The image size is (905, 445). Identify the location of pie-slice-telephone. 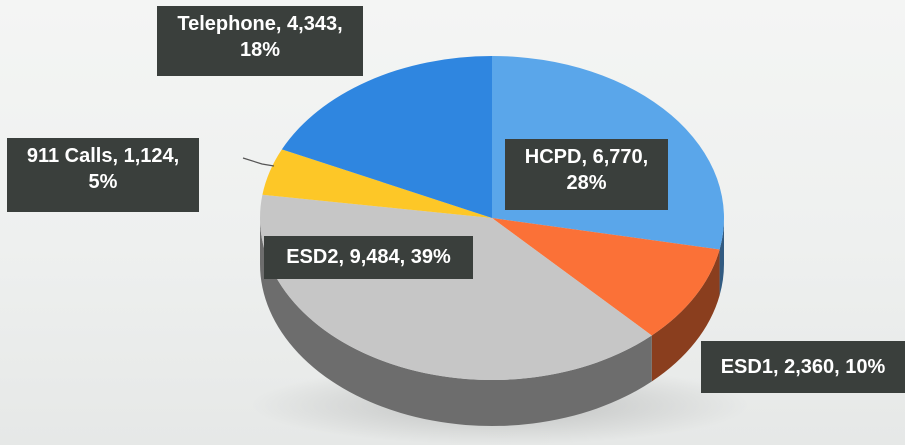
(386, 137).